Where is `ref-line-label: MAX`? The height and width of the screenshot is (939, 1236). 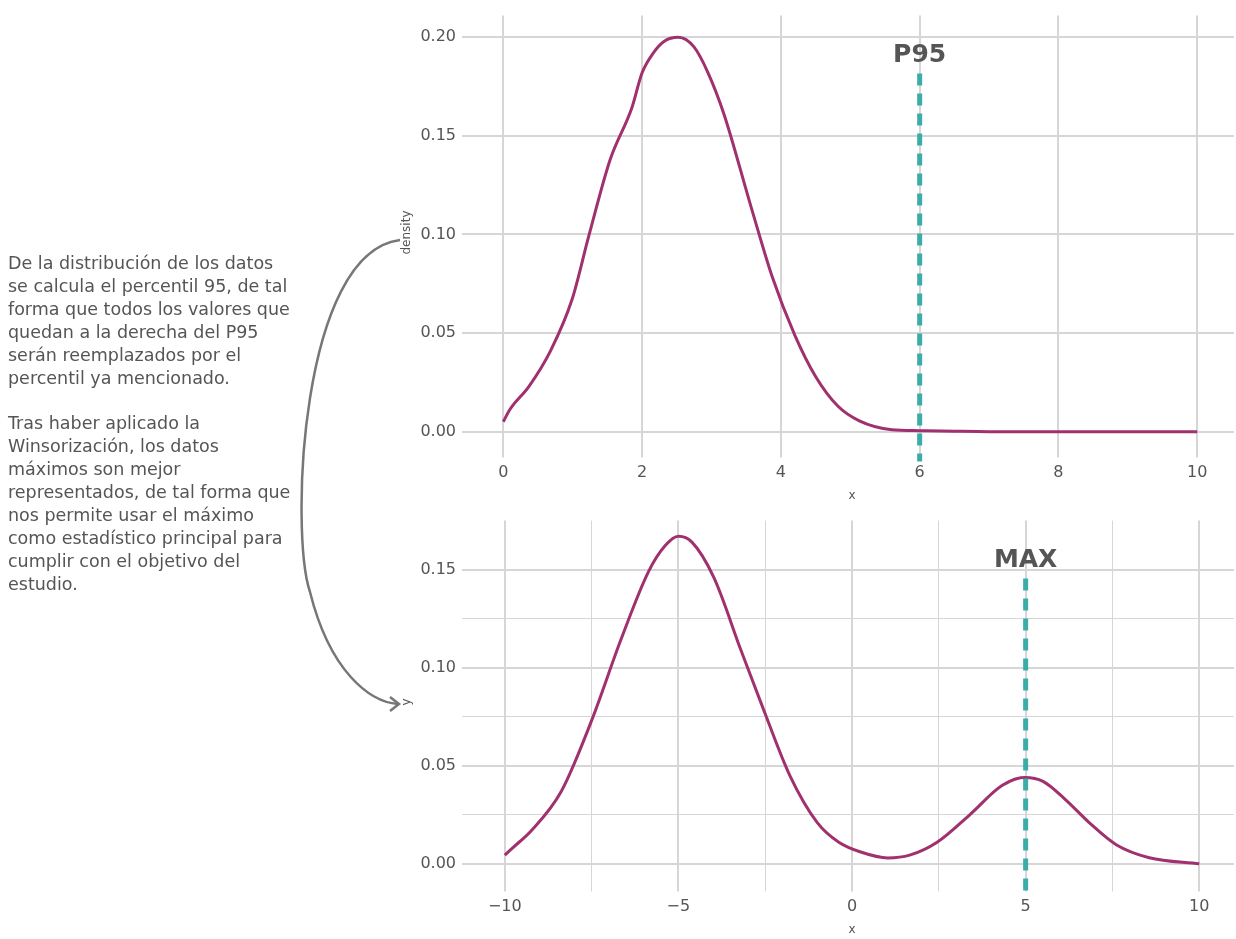 ref-line-label: MAX is located at coordinates (1025, 558).